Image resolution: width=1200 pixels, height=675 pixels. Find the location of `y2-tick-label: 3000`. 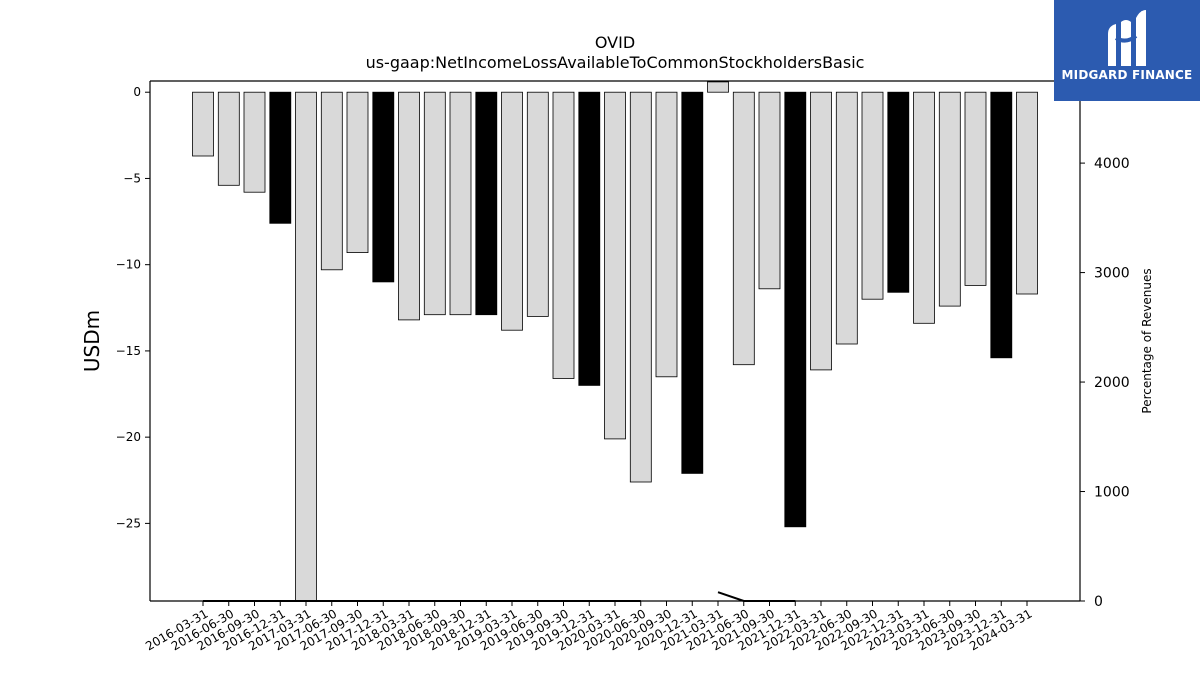

y2-tick-label: 3000 is located at coordinates (1112, 274).